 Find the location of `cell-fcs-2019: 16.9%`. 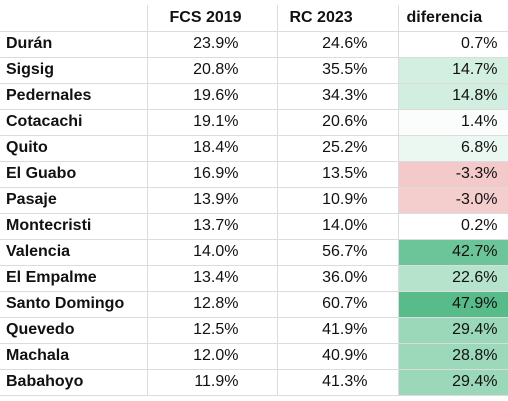

cell-fcs-2019: 16.9% is located at coordinates (212, 174).